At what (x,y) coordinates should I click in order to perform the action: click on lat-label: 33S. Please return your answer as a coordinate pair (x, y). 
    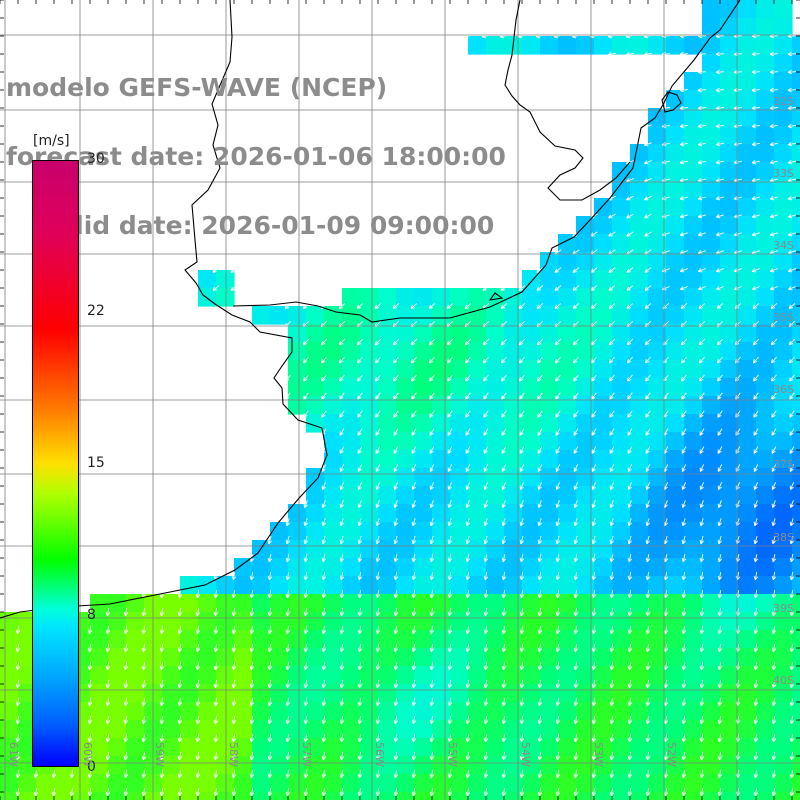
    Looking at the image, I should click on (783, 173).